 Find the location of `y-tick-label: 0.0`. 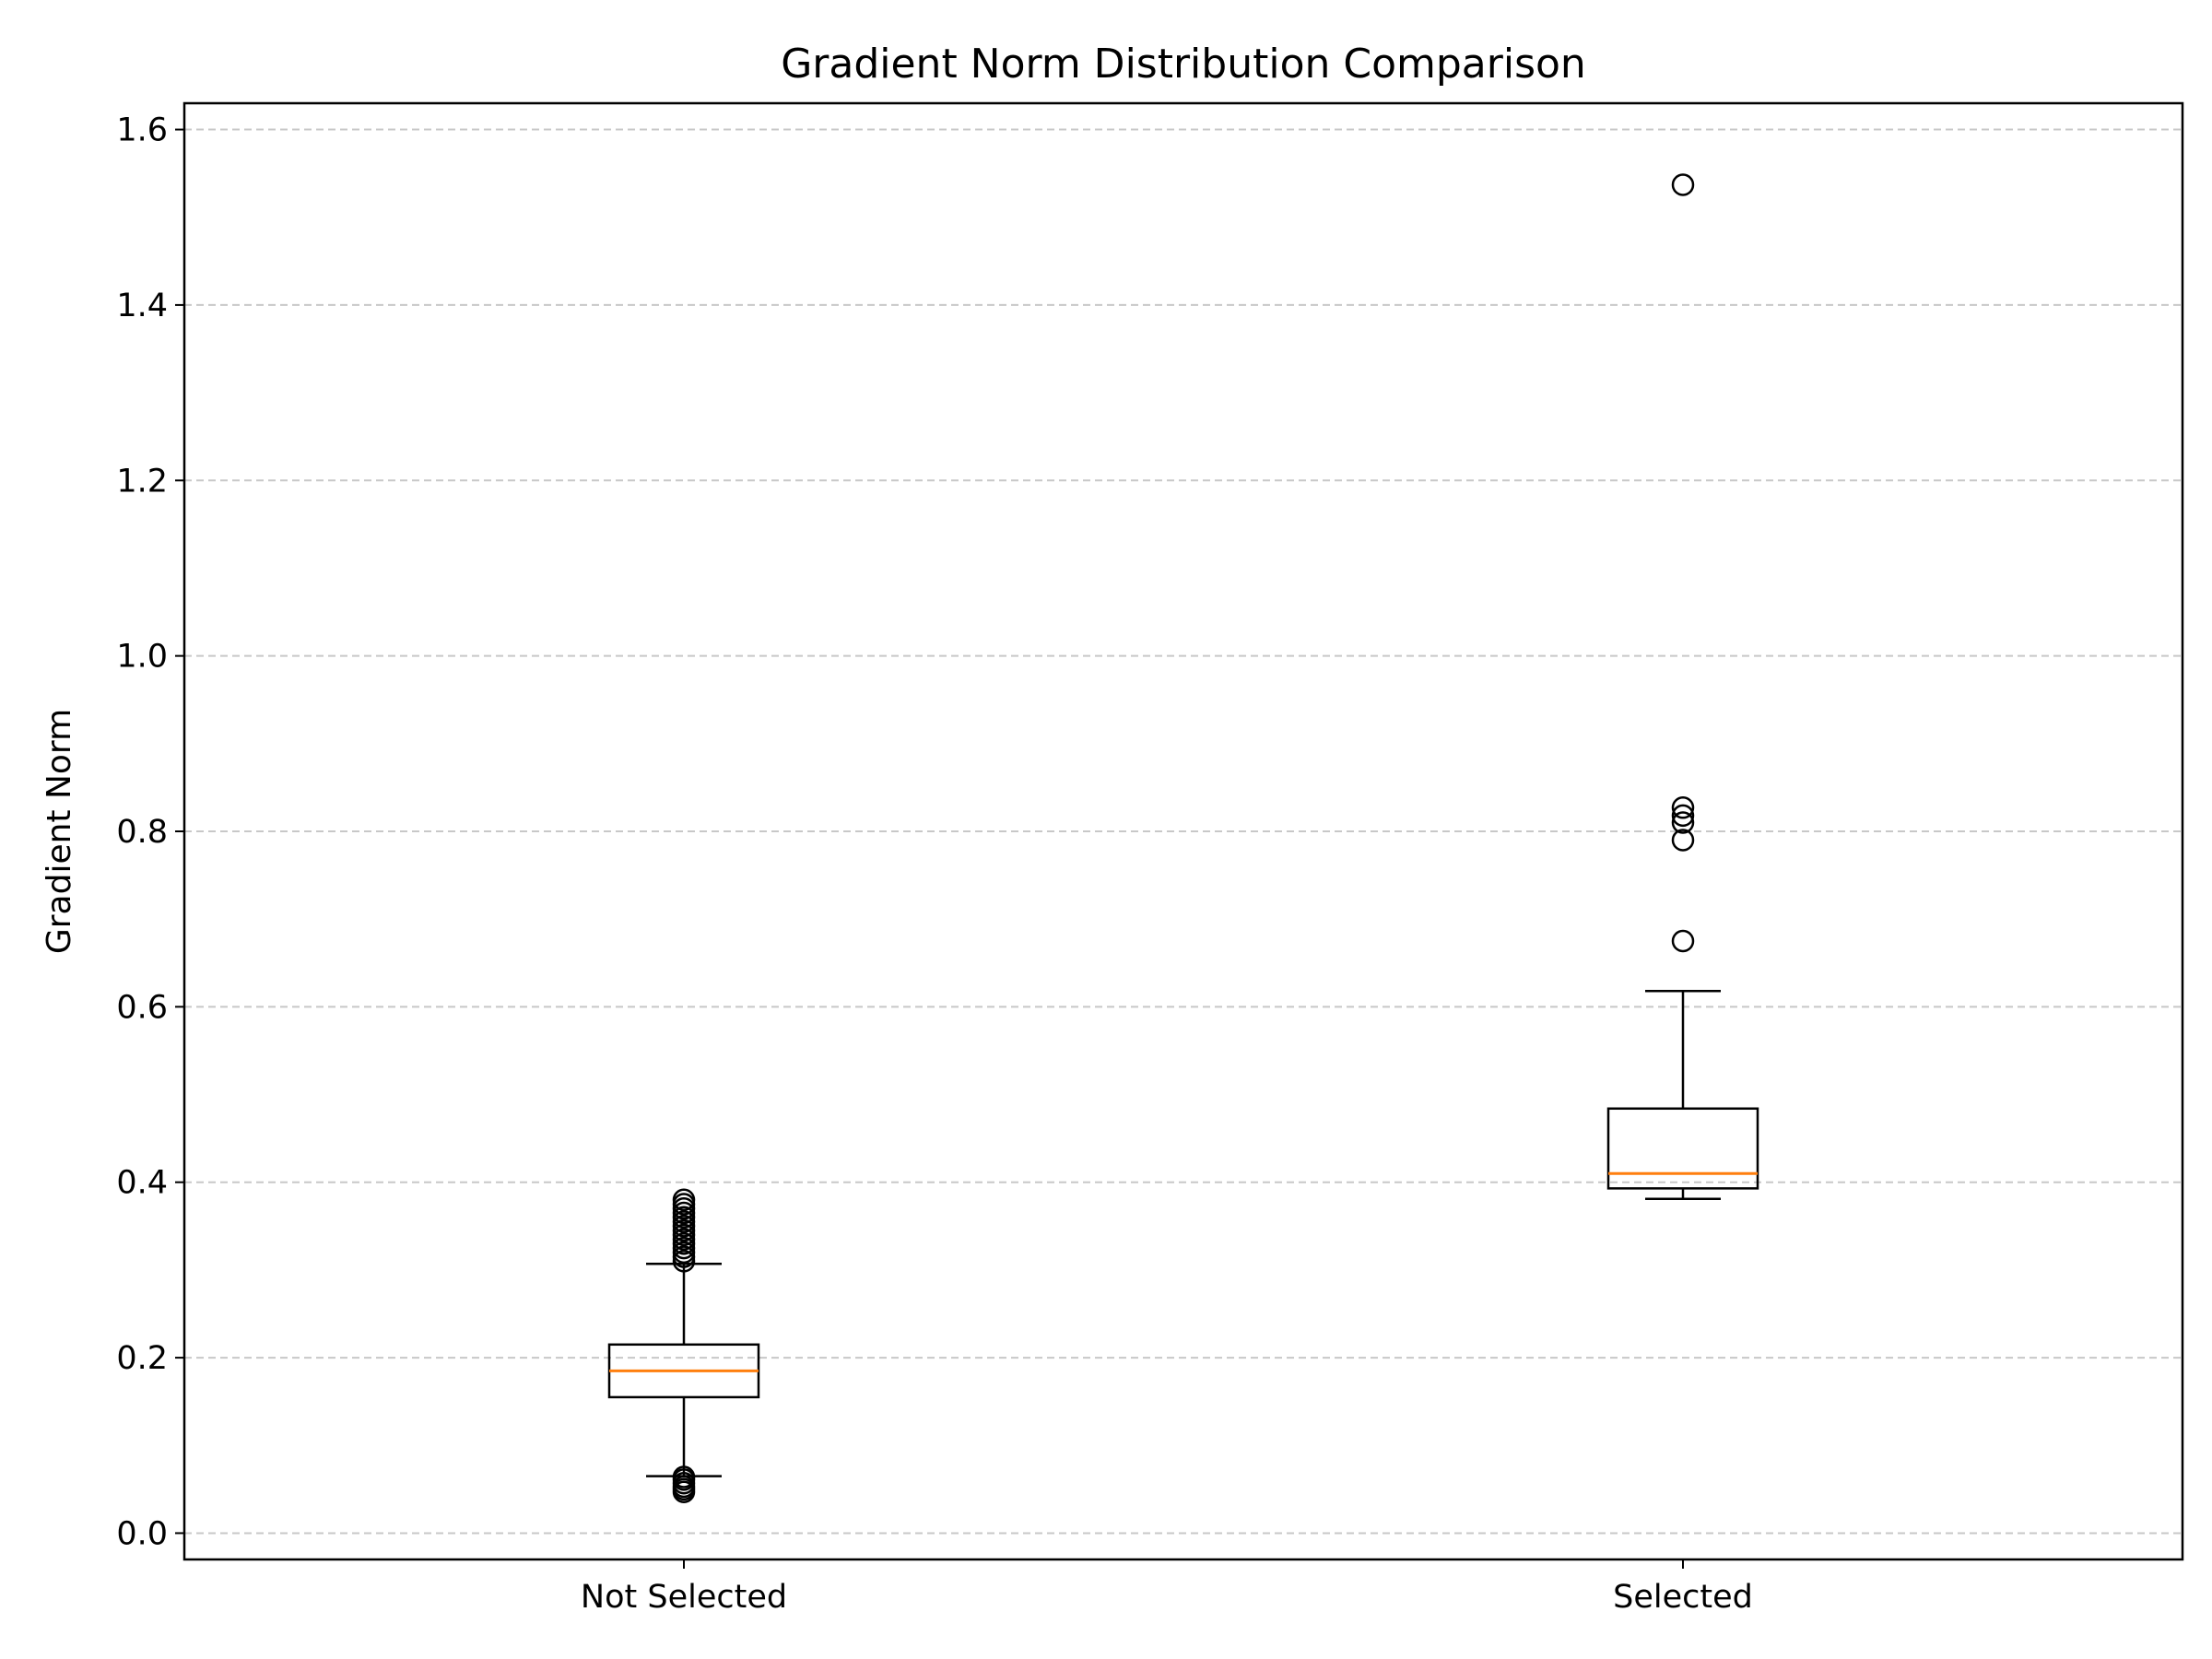

y-tick-label: 0.0 is located at coordinates (142, 1533).